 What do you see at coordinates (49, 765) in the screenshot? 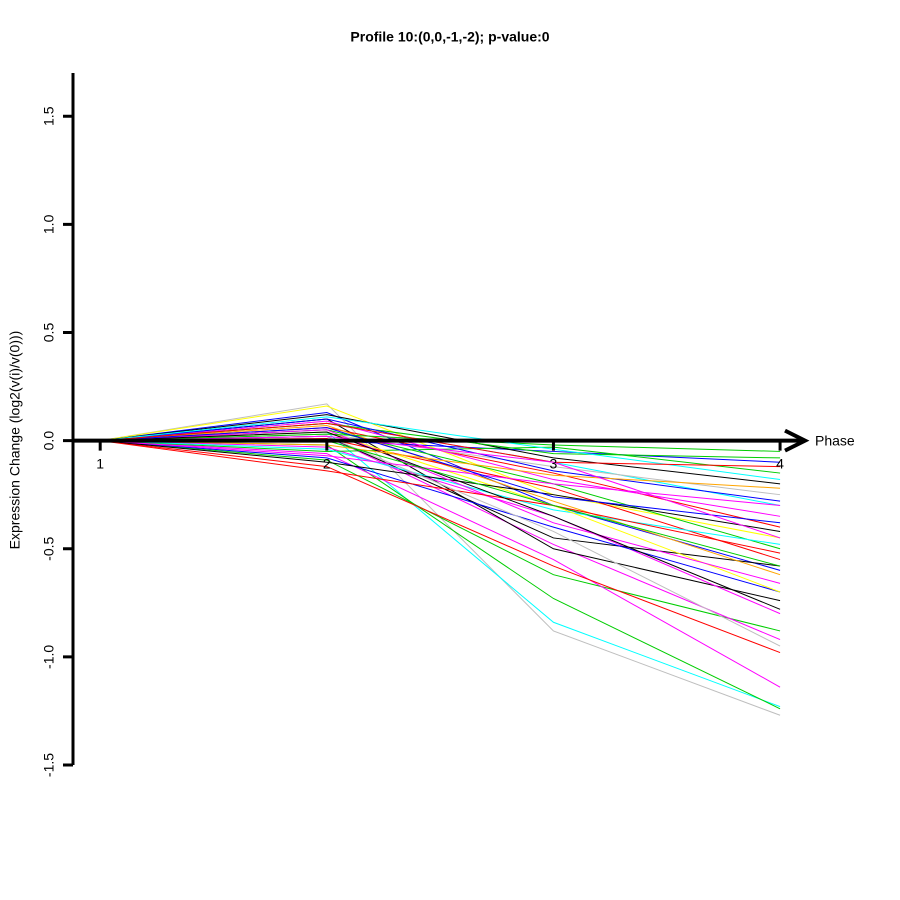
I see `y-tick-label: -1.5` at bounding box center [49, 765].